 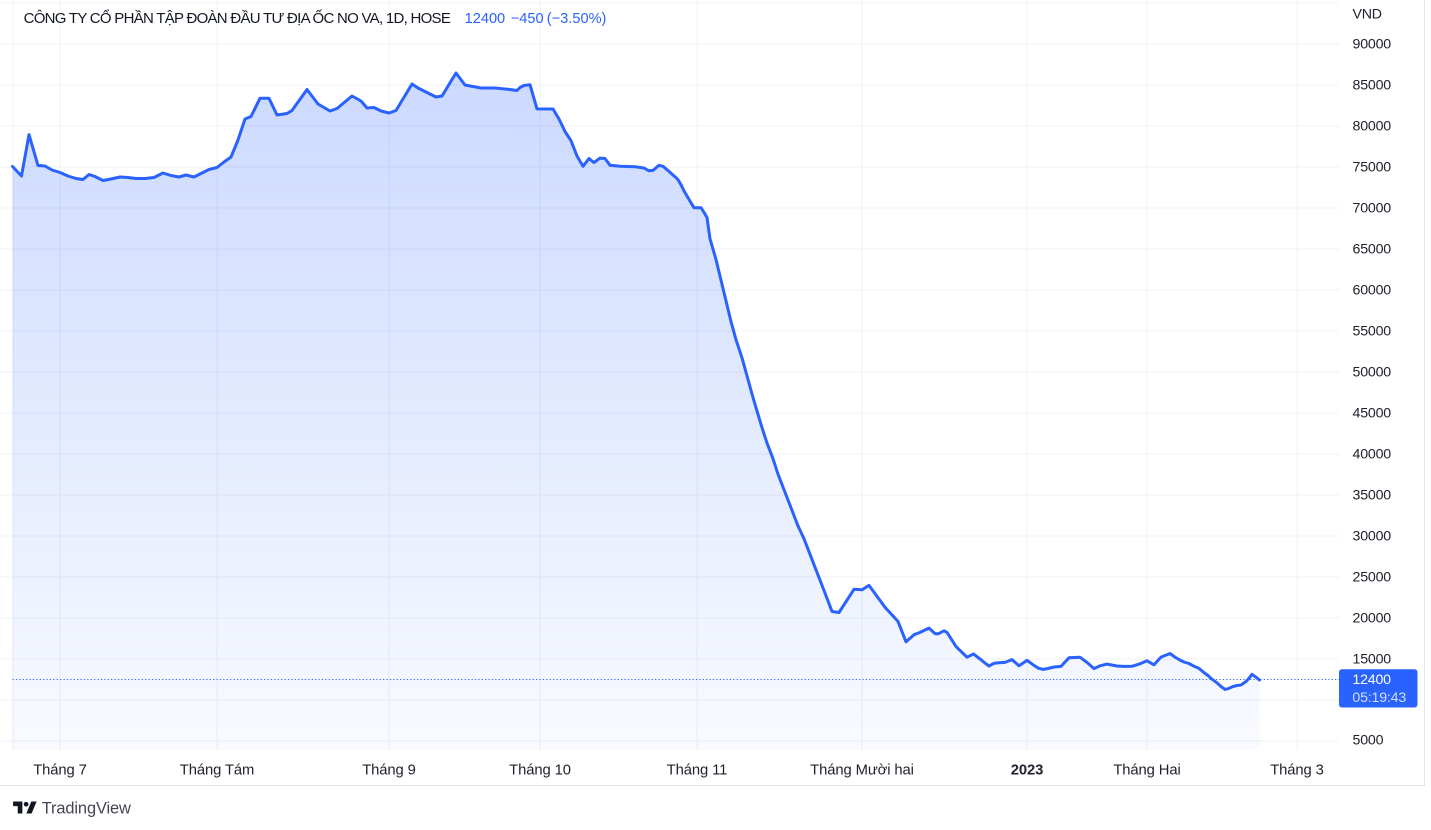 What do you see at coordinates (527, 19) in the screenshot?
I see `svg-text: −450` at bounding box center [527, 19].